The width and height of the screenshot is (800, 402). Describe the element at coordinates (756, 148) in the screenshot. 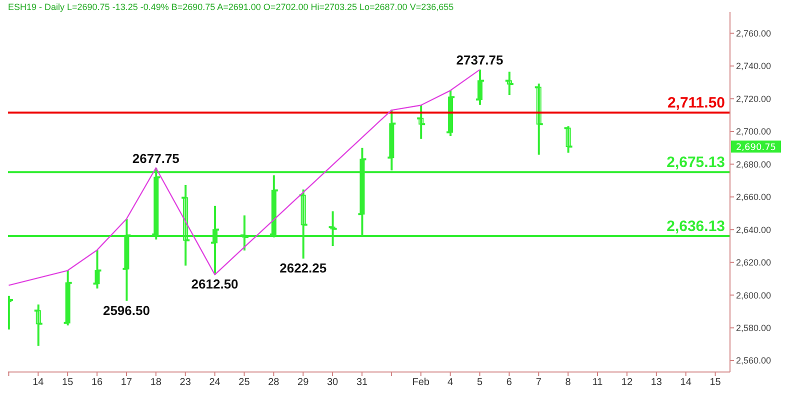

I see `text: 2,690.75` at that location.